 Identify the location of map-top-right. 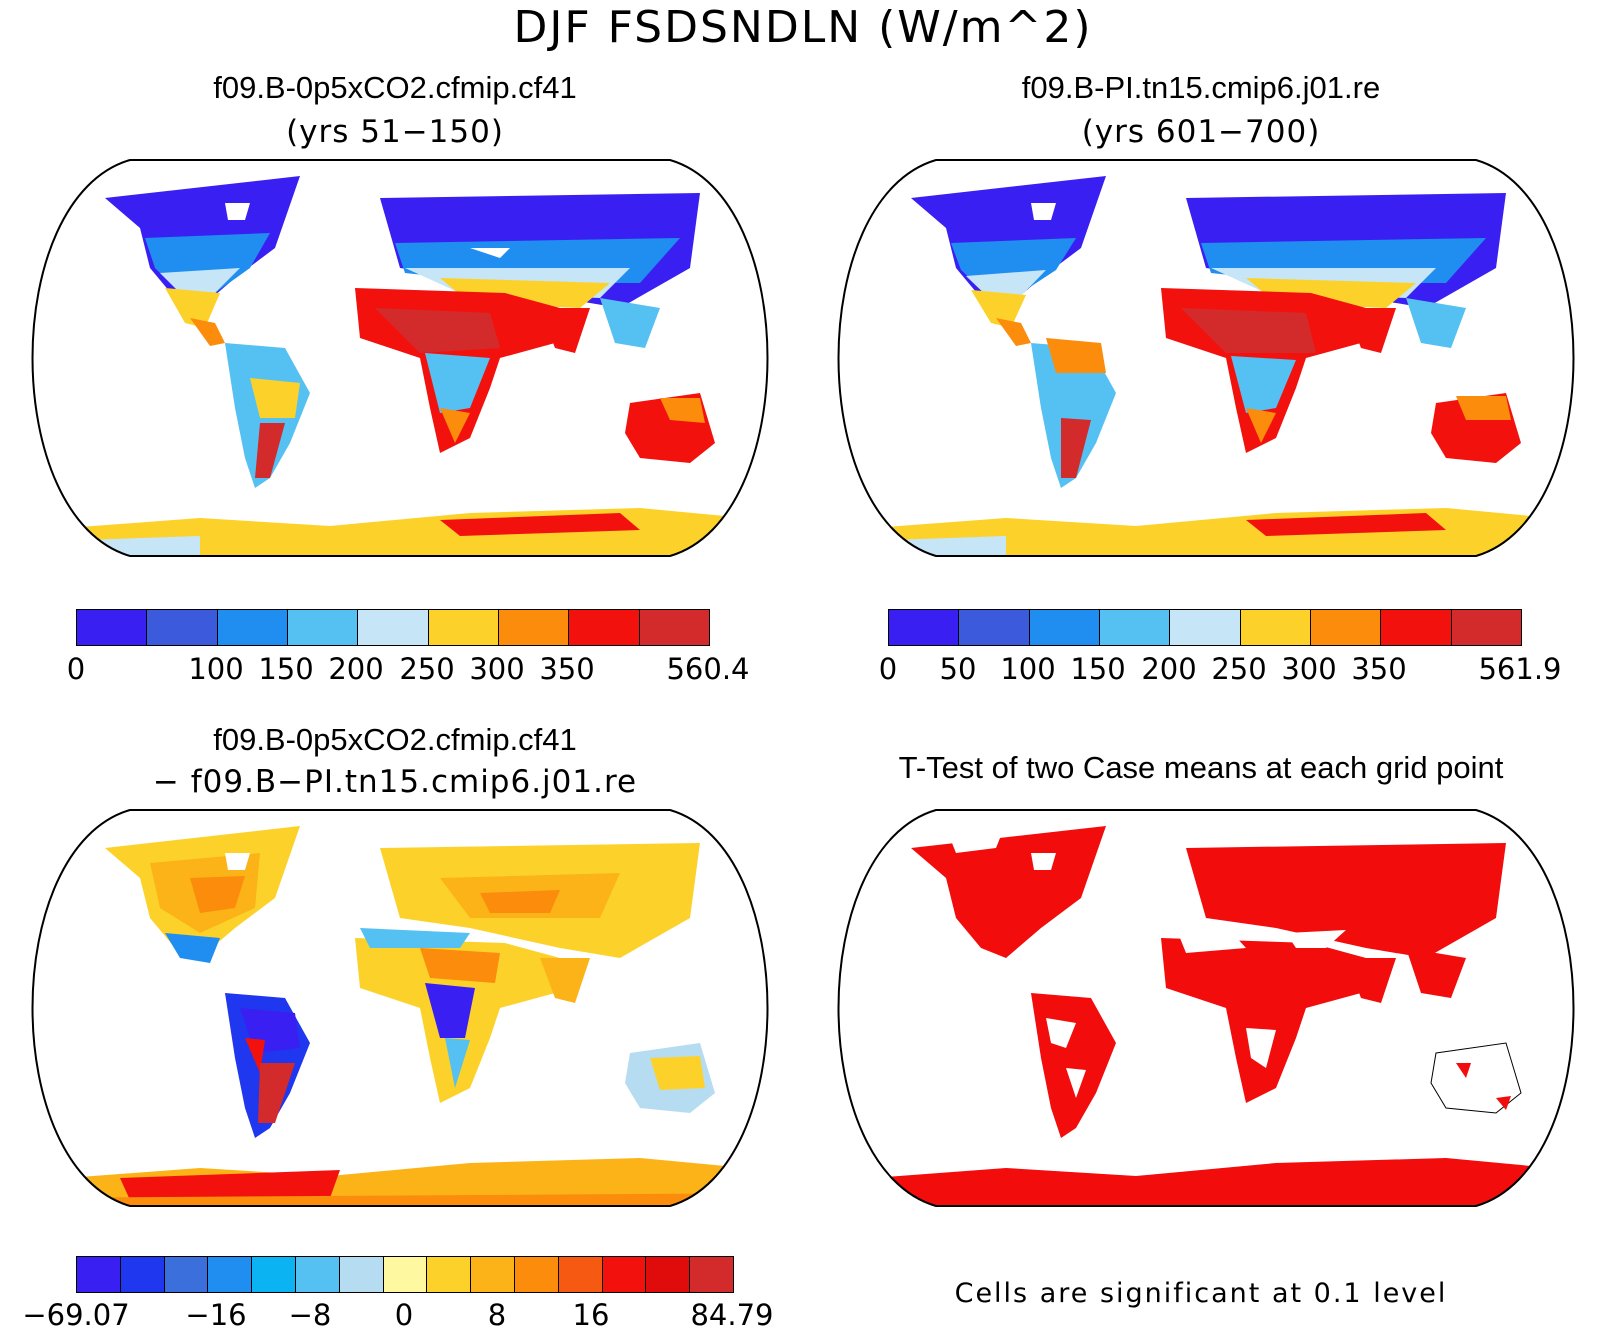
(1206, 358).